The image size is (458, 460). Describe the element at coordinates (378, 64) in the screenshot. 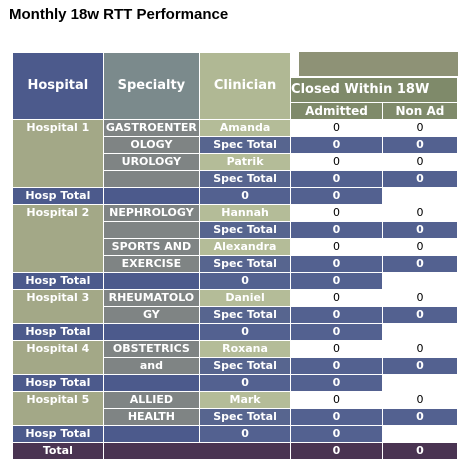

I see `header-top-band` at that location.